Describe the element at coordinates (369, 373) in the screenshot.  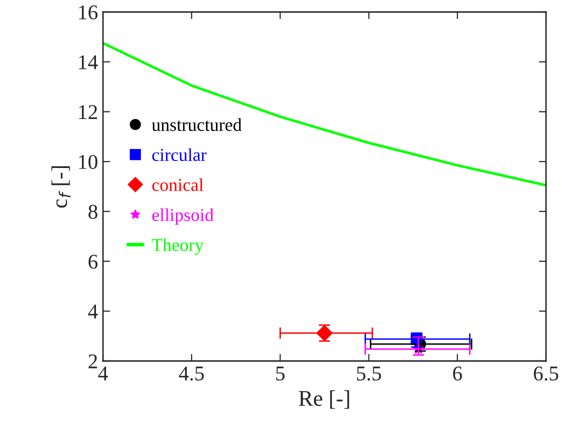
I see `x-tick-label: 5.5` at that location.